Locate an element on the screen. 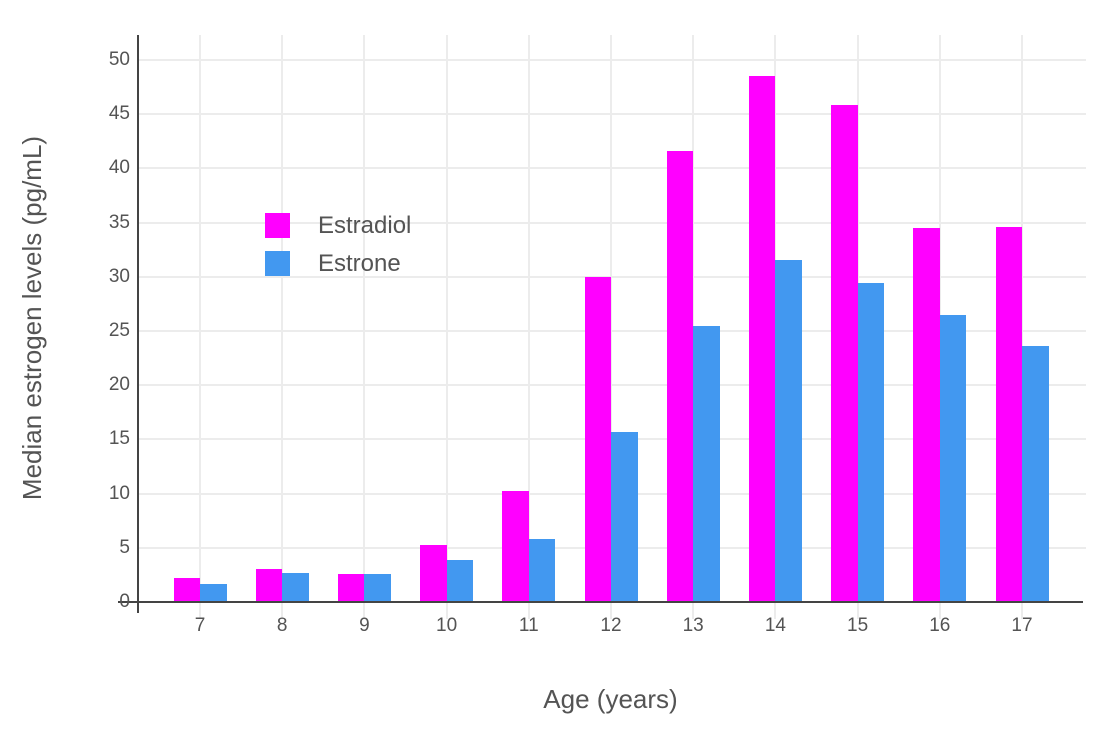 The image size is (1112, 748). legend-label-estradiol: Estradiol is located at coordinates (365, 225).